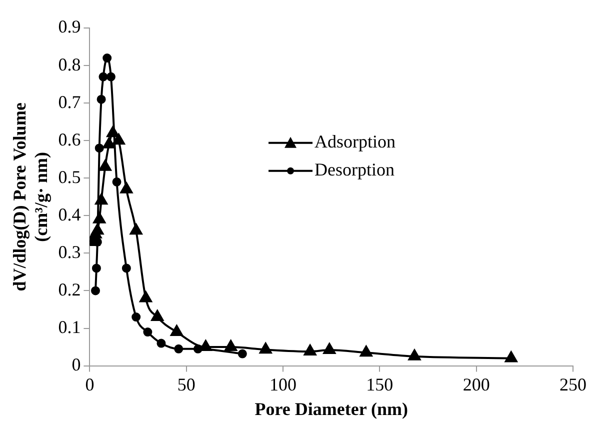 This screenshot has height=429, width=601. Describe the element at coordinates (69, 176) in the screenshot. I see `y-tick-label: 0.5` at that location.